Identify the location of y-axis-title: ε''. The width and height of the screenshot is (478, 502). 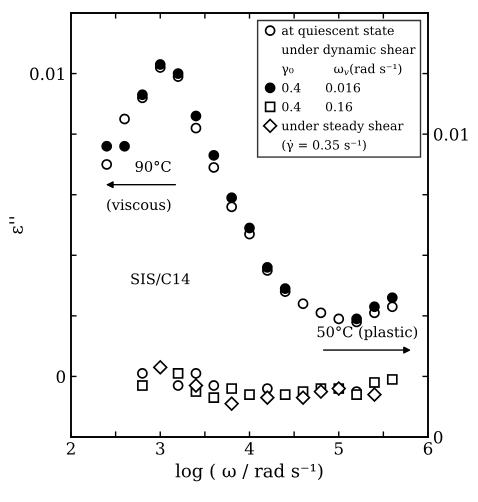
(16, 225).